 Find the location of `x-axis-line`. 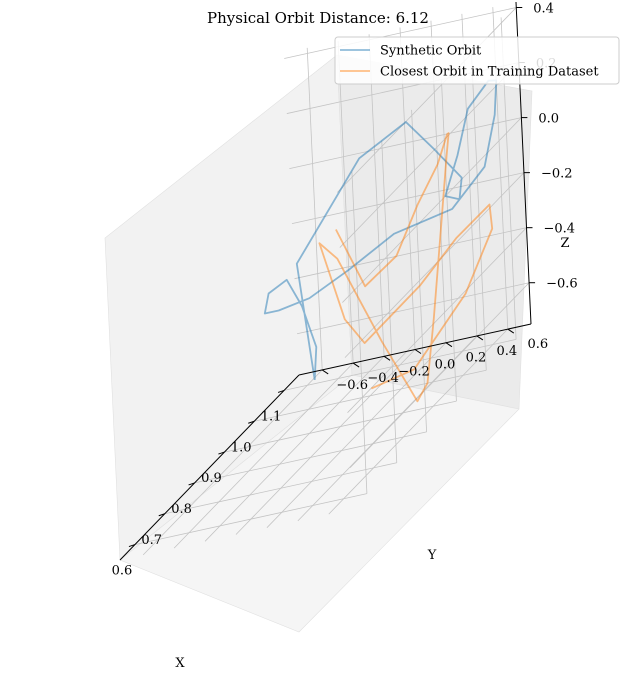

x-axis-line is located at coordinates (209, 467).